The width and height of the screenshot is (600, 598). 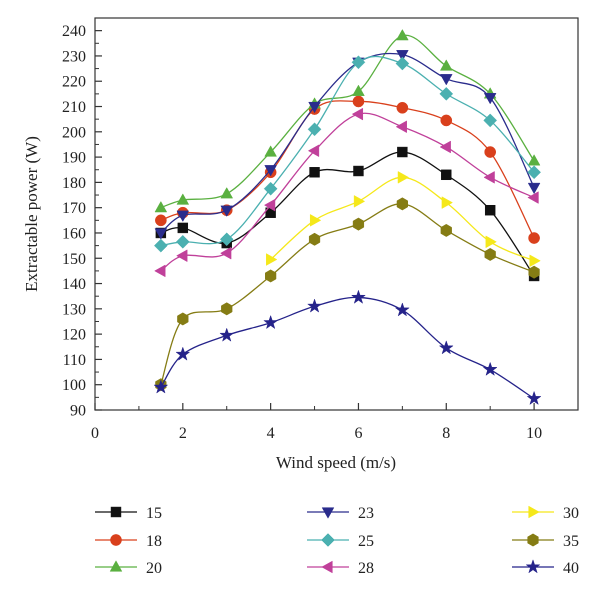 I want to click on y-tick-label: 110, so click(x=74, y=360).